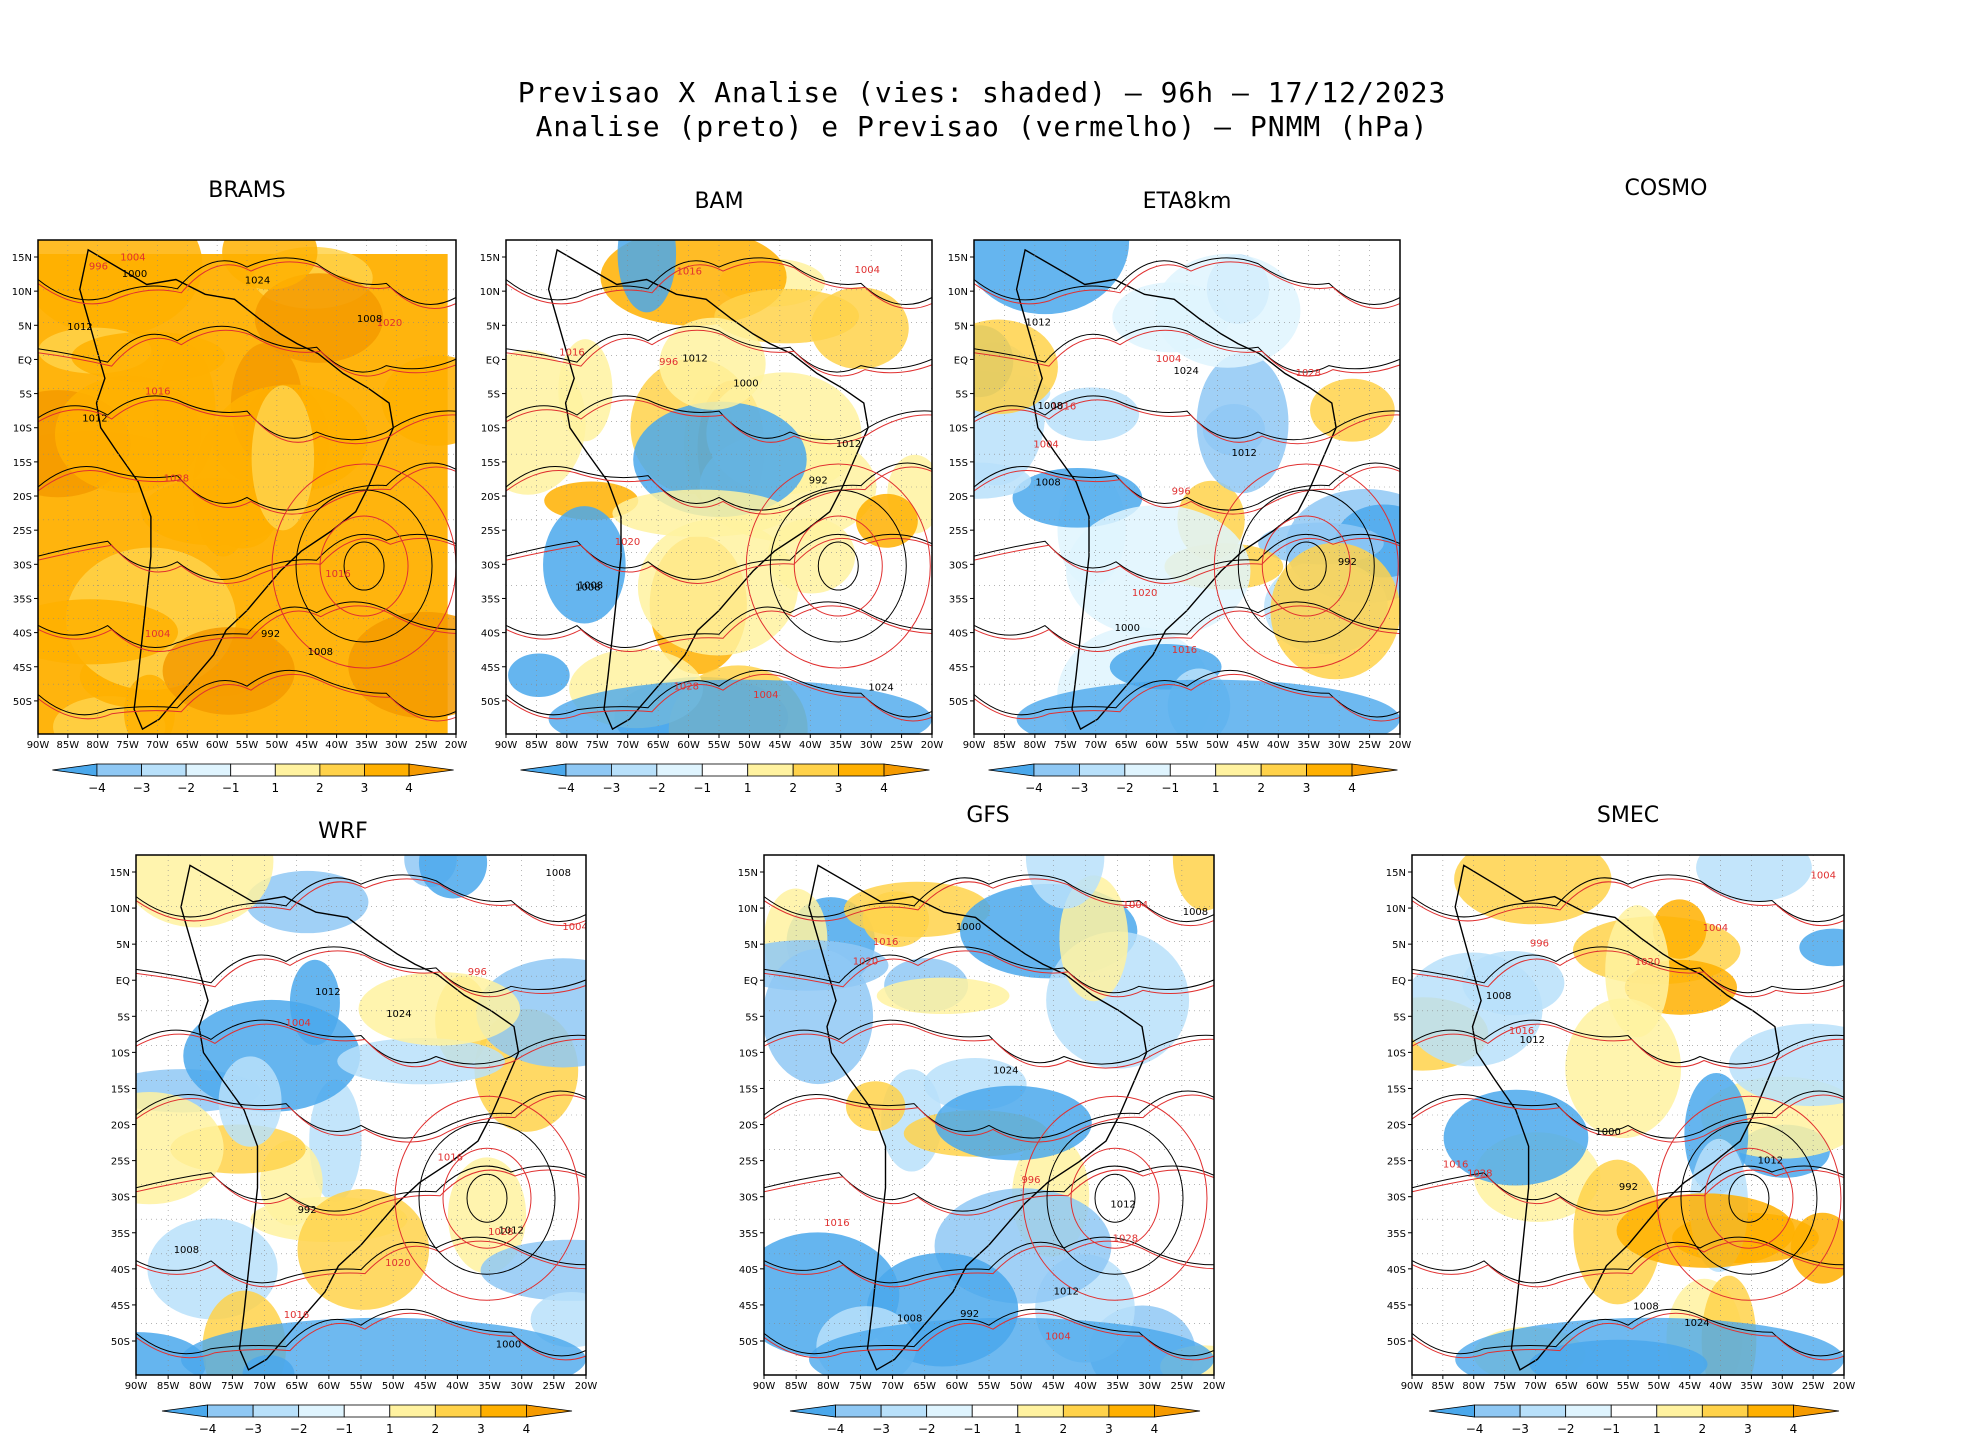 This screenshot has height=1436, width=1964. Describe the element at coordinates (1030, 1180) in the screenshot. I see `isobar-label: 996` at that location.